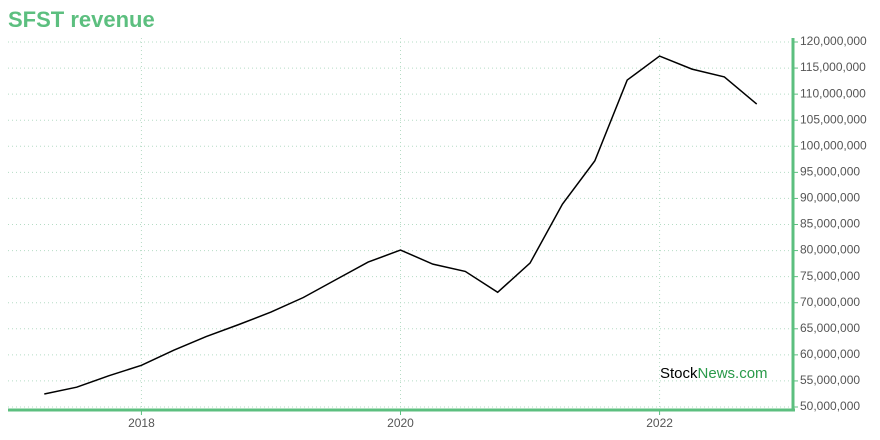  Describe the element at coordinates (833, 93) in the screenshot. I see `y-tick-label: 110,000,000` at that location.